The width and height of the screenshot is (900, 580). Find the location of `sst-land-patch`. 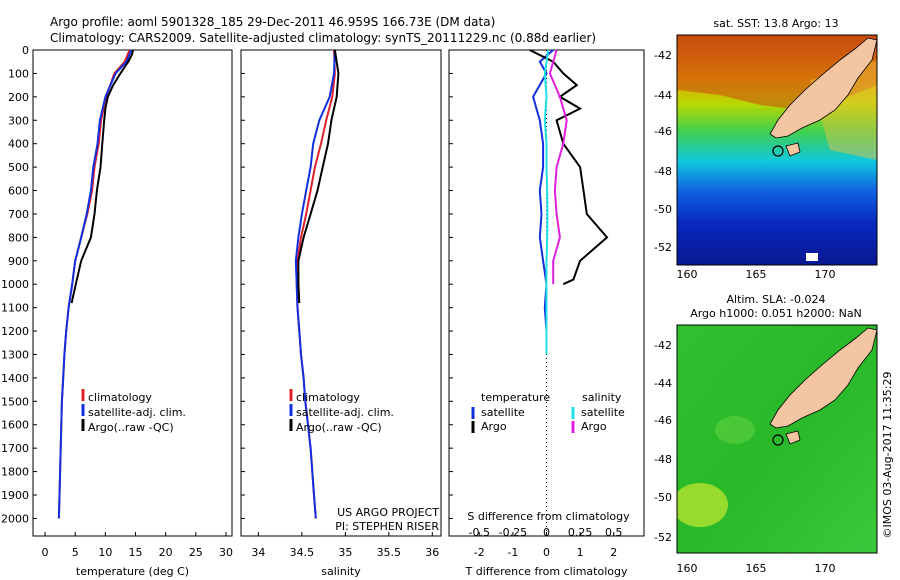

sst-land-patch is located at coordinates (812, 257).